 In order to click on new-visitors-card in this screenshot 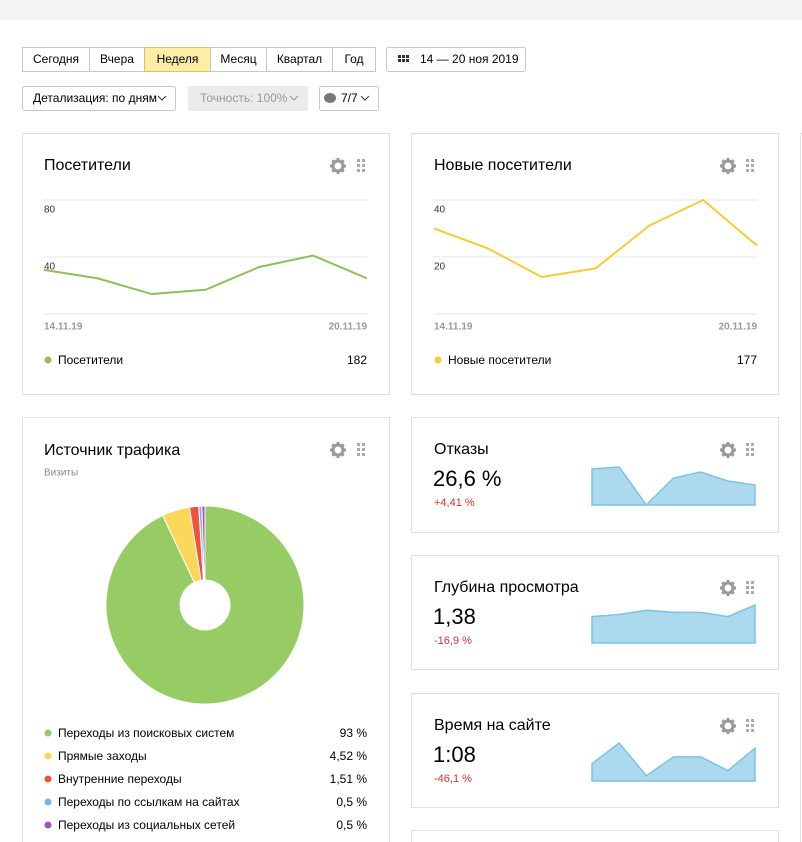, I will do `click(595, 264)`.